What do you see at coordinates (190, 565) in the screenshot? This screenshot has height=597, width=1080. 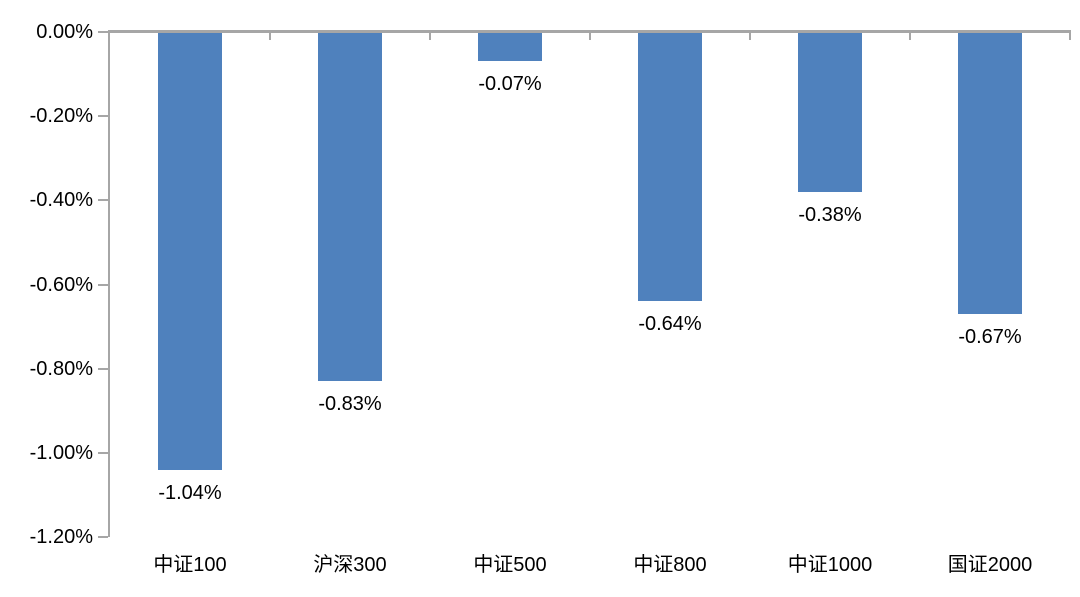 I see `x-axis-category-label-0: 中证100` at bounding box center [190, 565].